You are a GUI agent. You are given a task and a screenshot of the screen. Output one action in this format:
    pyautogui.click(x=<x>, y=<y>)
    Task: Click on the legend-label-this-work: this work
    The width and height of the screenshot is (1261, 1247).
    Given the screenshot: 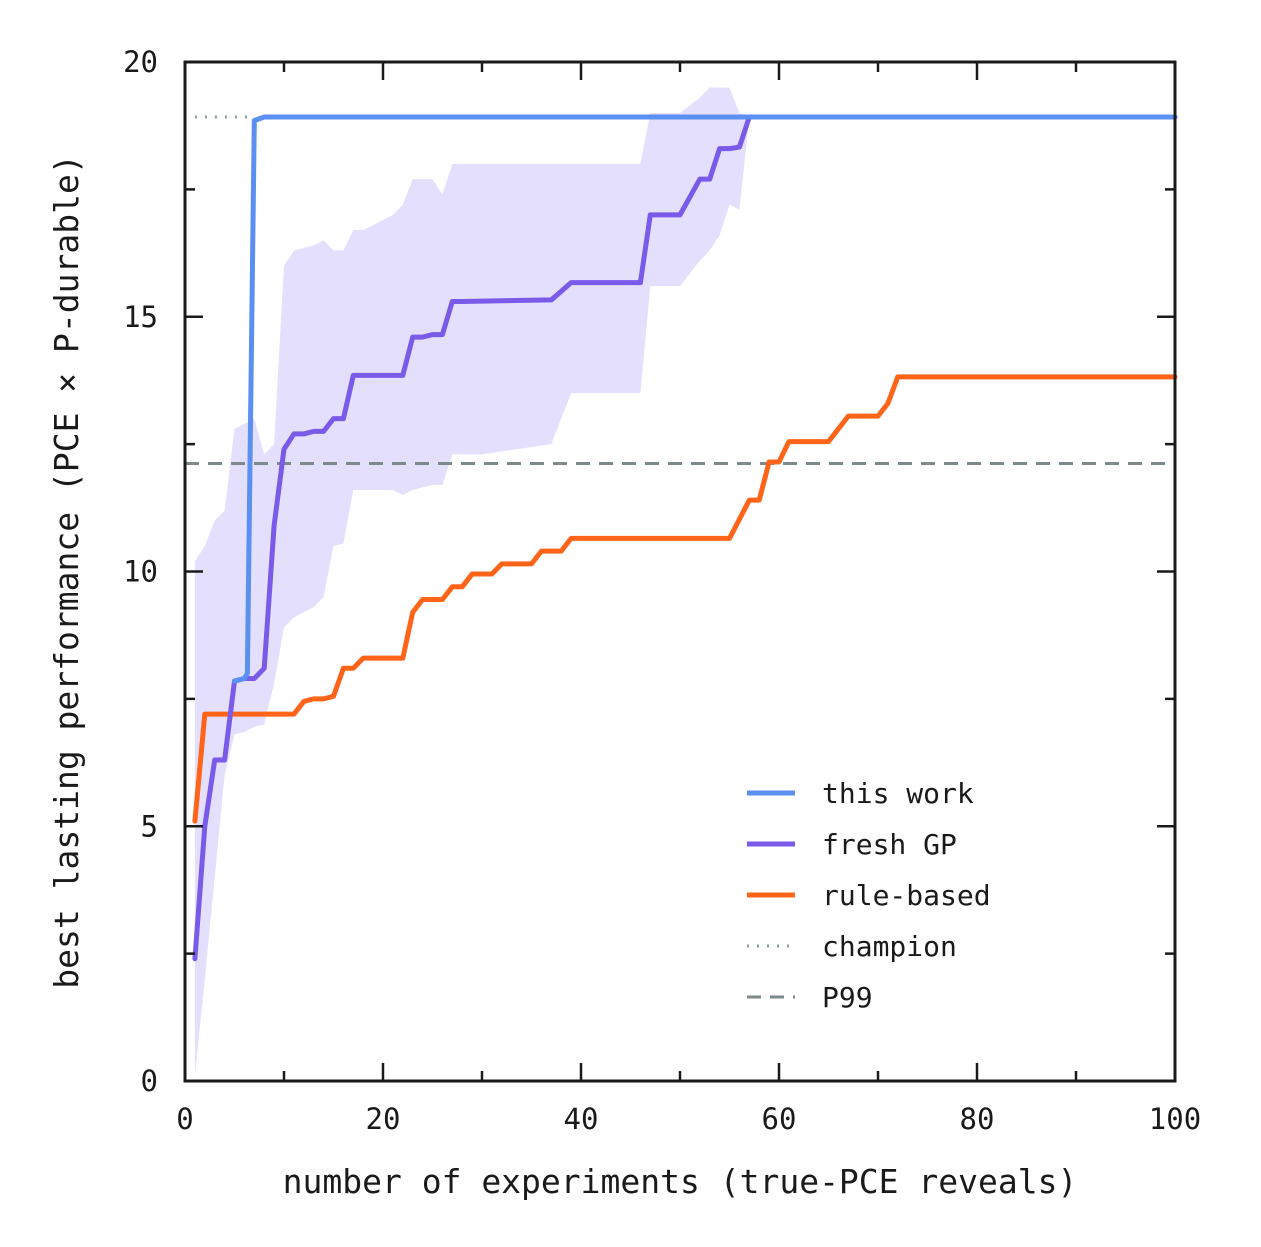 What is the action you would take?
    pyautogui.click(x=898, y=793)
    